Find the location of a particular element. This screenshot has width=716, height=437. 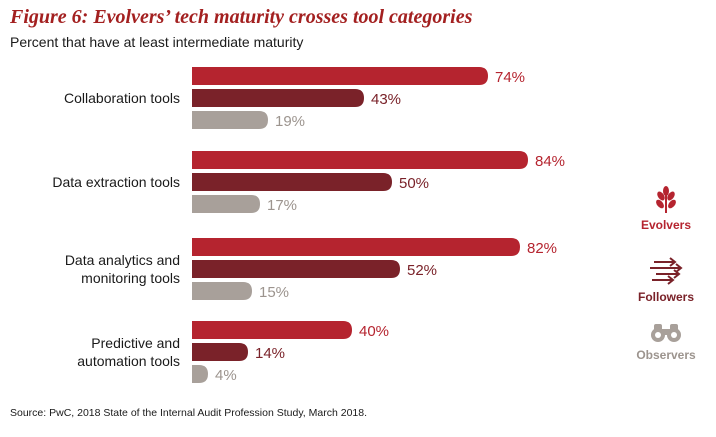

bar-evolvers-data-analytics-and-monitoring-tools is located at coordinates (356, 247).